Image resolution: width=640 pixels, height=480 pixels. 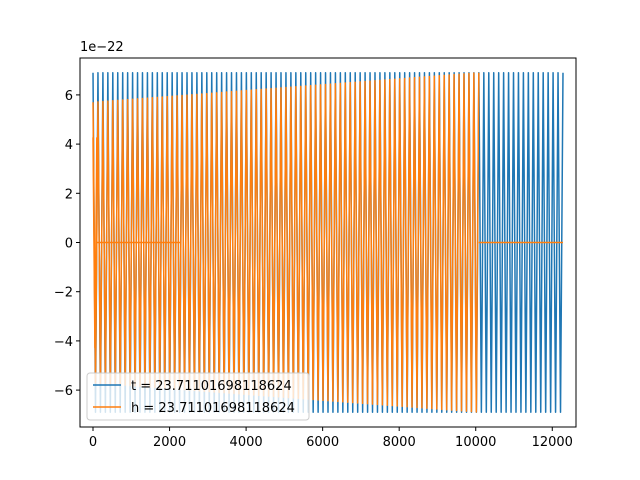 I want to click on y-tick-label-3: 0, so click(x=69, y=244).